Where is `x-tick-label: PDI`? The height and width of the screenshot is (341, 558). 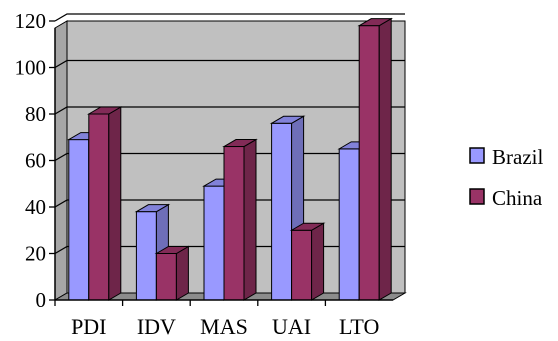 x-tick-label: PDI is located at coordinates (88, 326).